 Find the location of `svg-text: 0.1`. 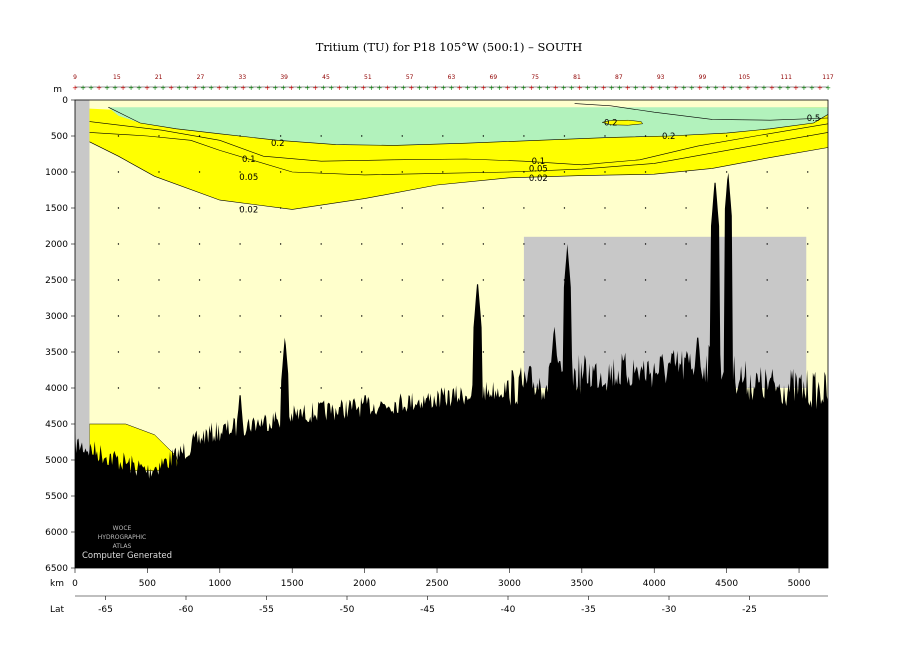

svg-text: 0.1 is located at coordinates (539, 162).